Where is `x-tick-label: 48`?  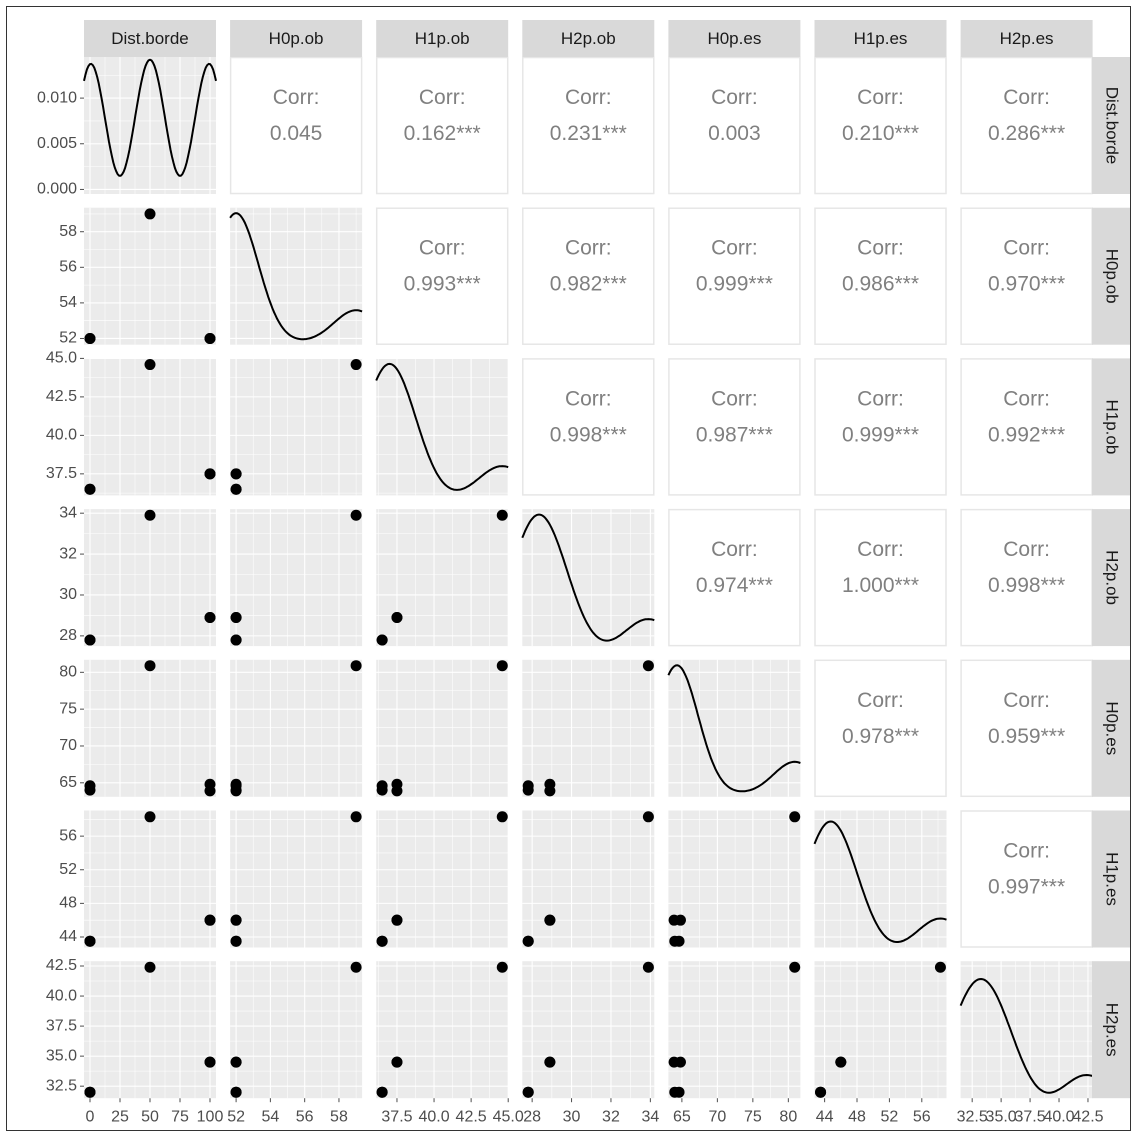
x-tick-label: 48 is located at coordinates (857, 1116).